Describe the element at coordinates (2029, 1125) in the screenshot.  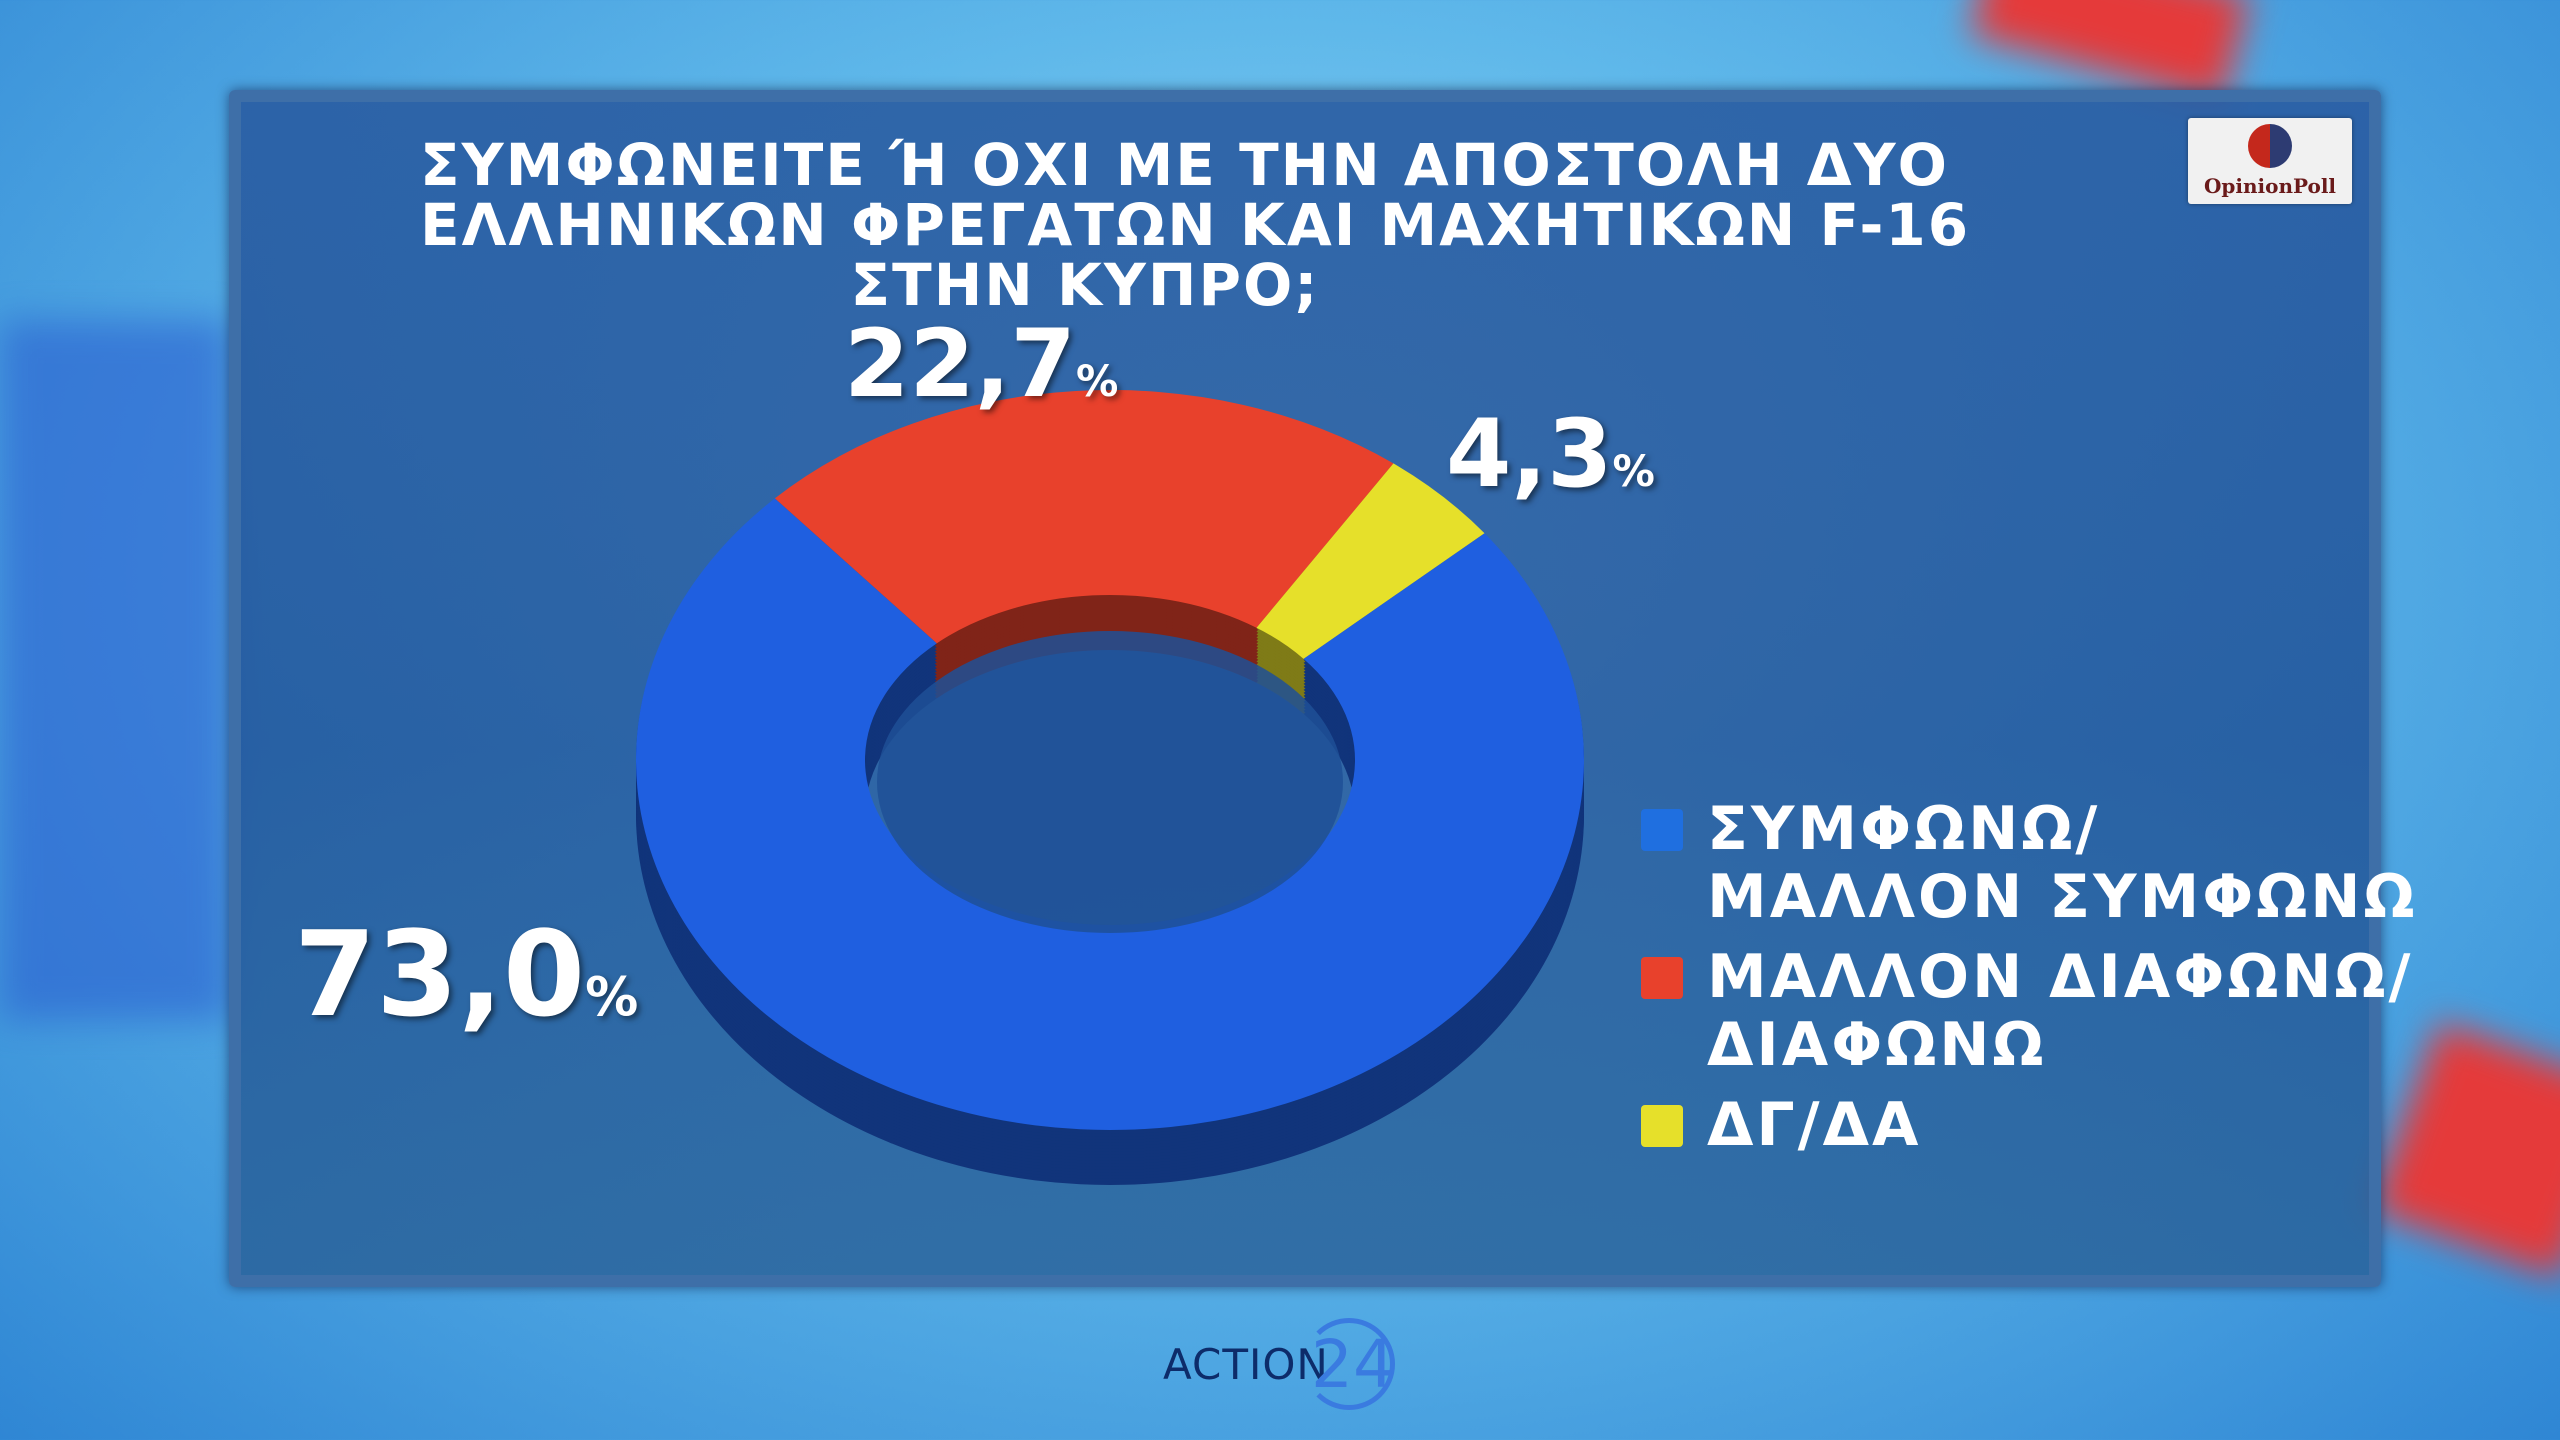
I see `legend-item-dk: ΔΓ/ΔΑ` at that location.